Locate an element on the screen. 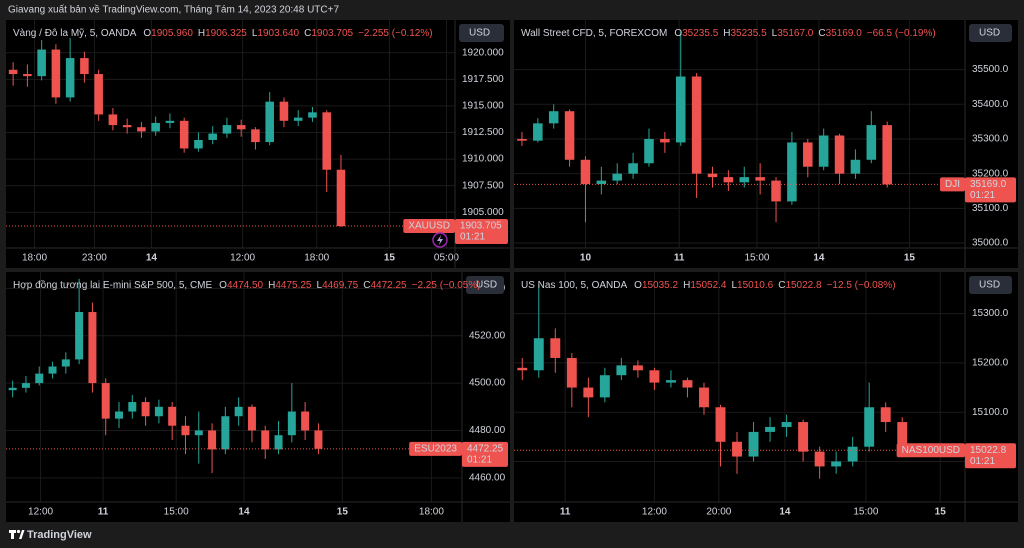  symbol-label: NAS100USD is located at coordinates (931, 450).